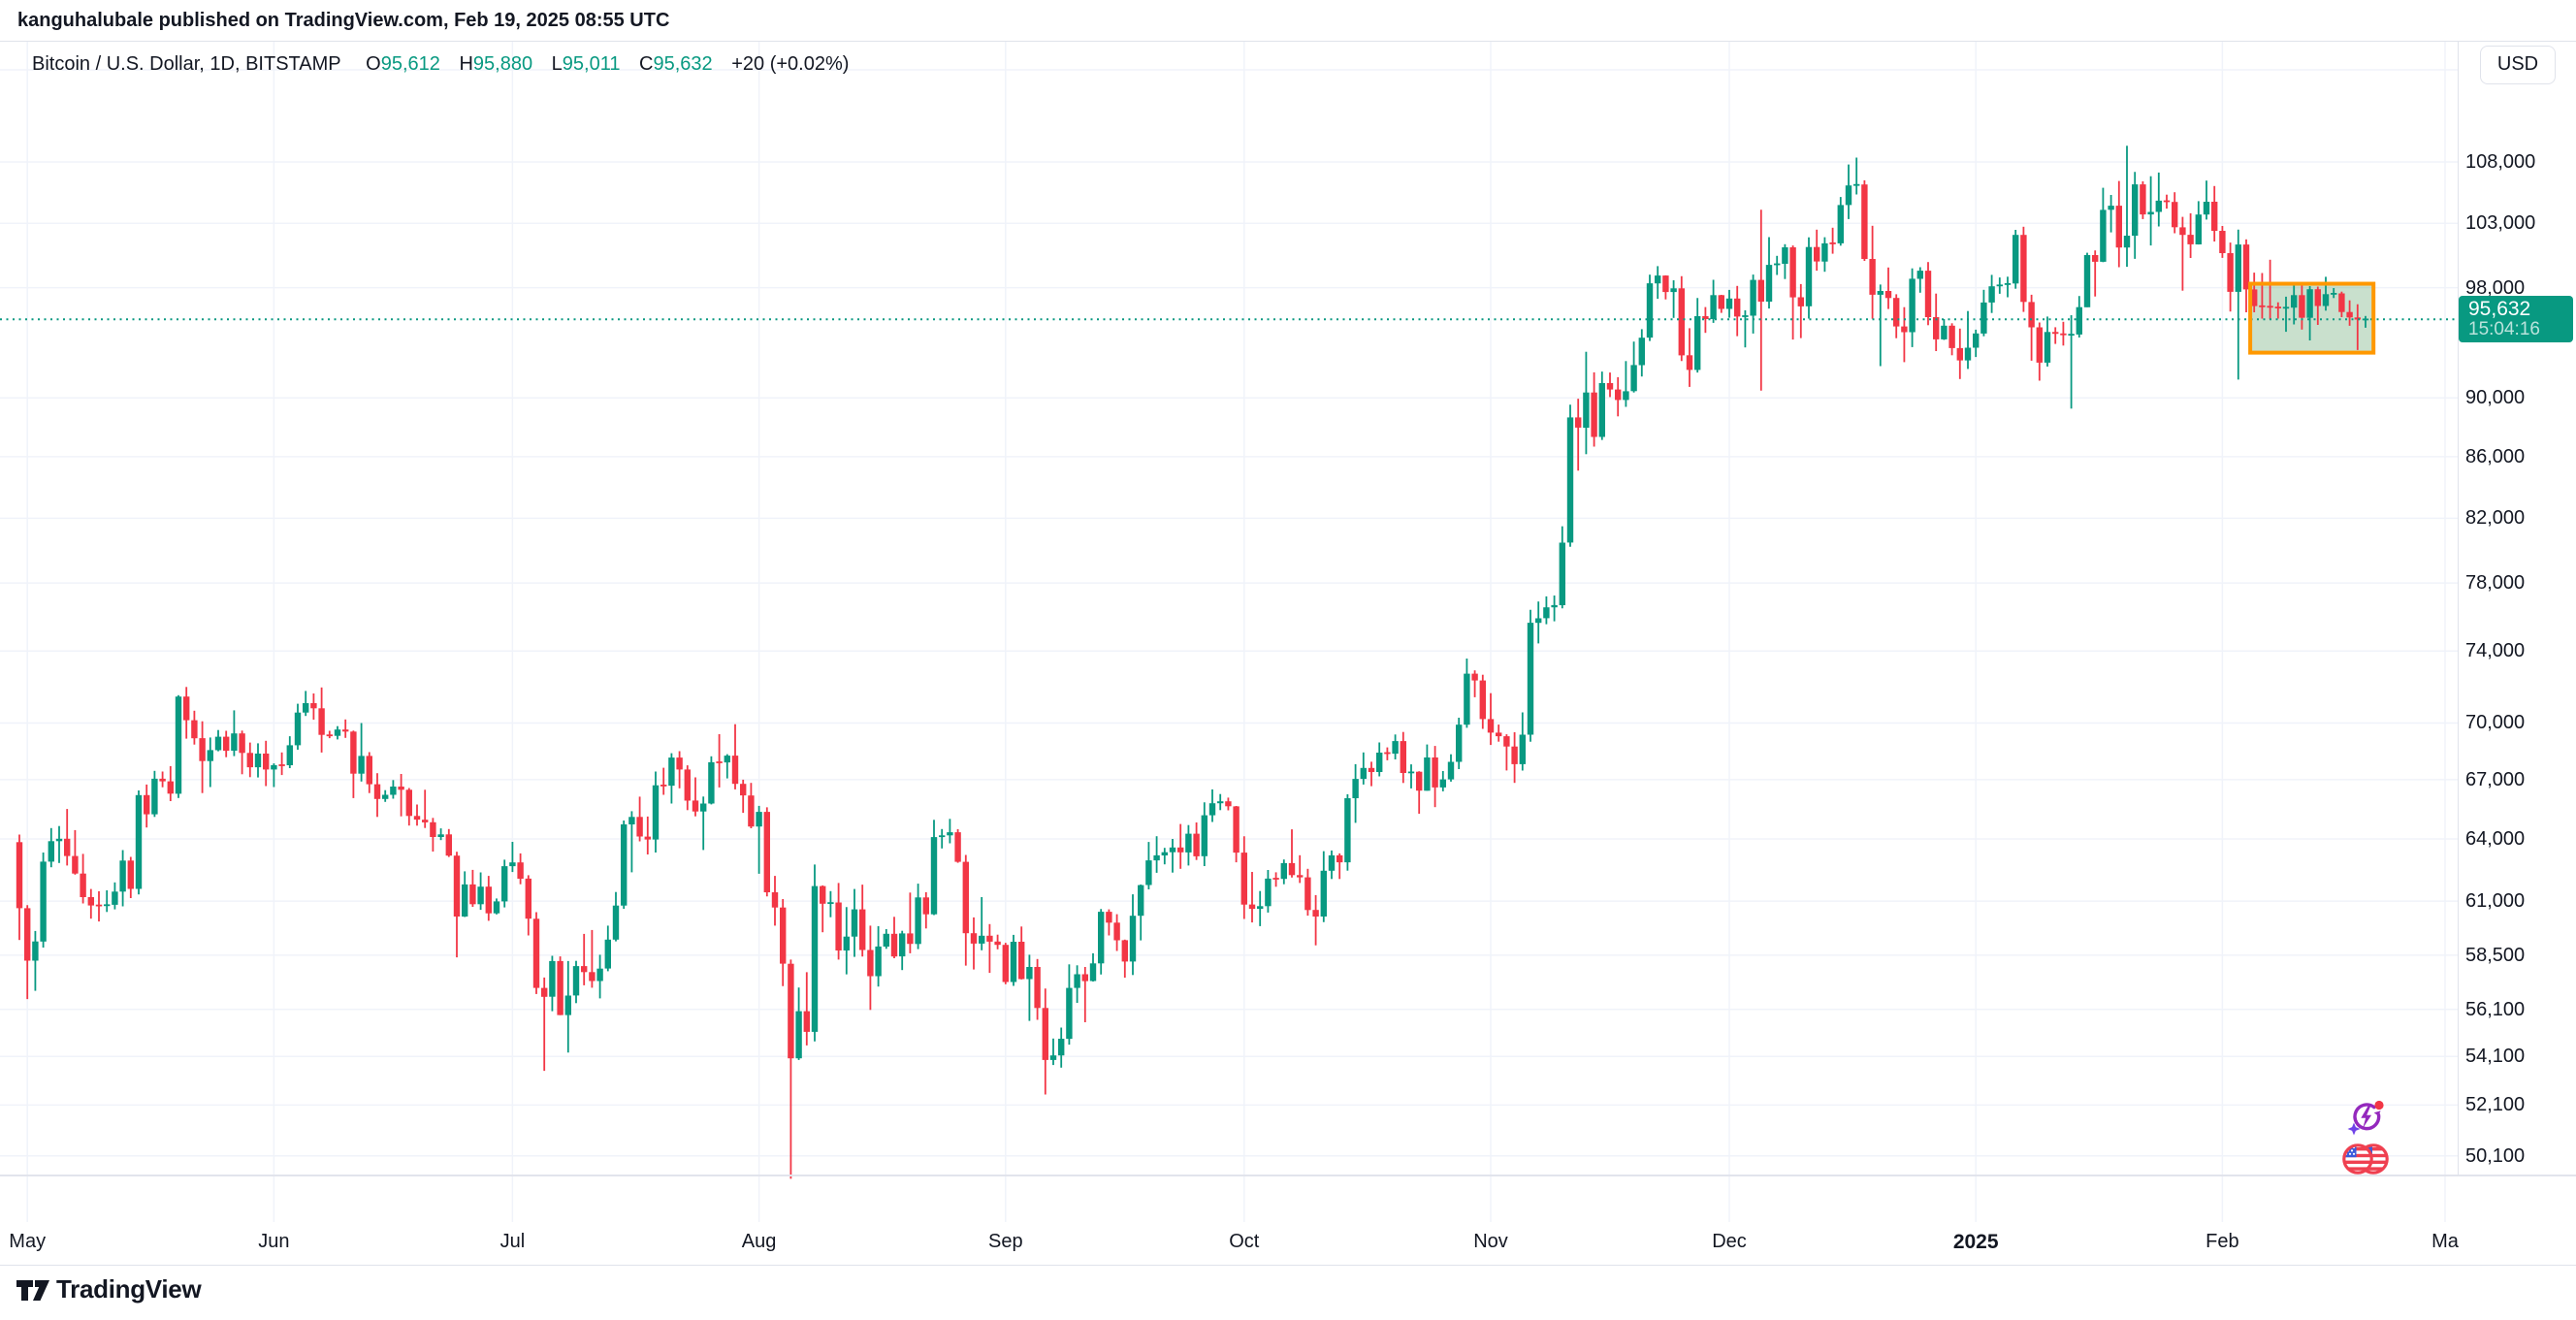 Image resolution: width=2576 pixels, height=1320 pixels. What do you see at coordinates (2495, 779) in the screenshot?
I see `price-tick-label: 67,000` at bounding box center [2495, 779].